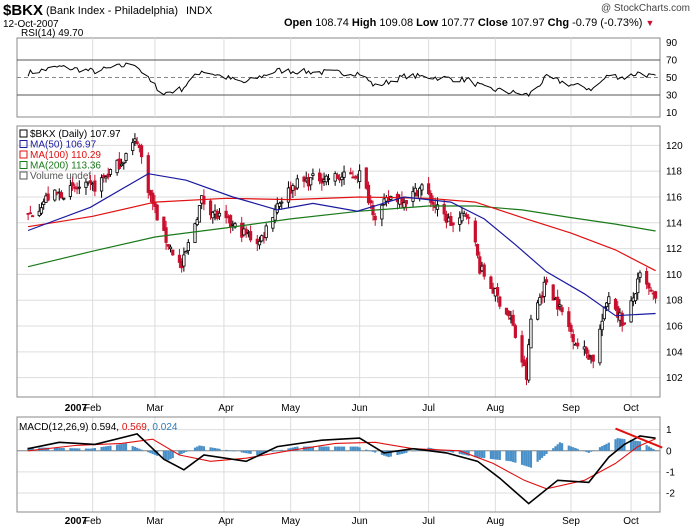 This screenshot has height=530, width=700. What do you see at coordinates (571, 521) in the screenshot?
I see `x-axis-label-bottom: Sep` at bounding box center [571, 521].